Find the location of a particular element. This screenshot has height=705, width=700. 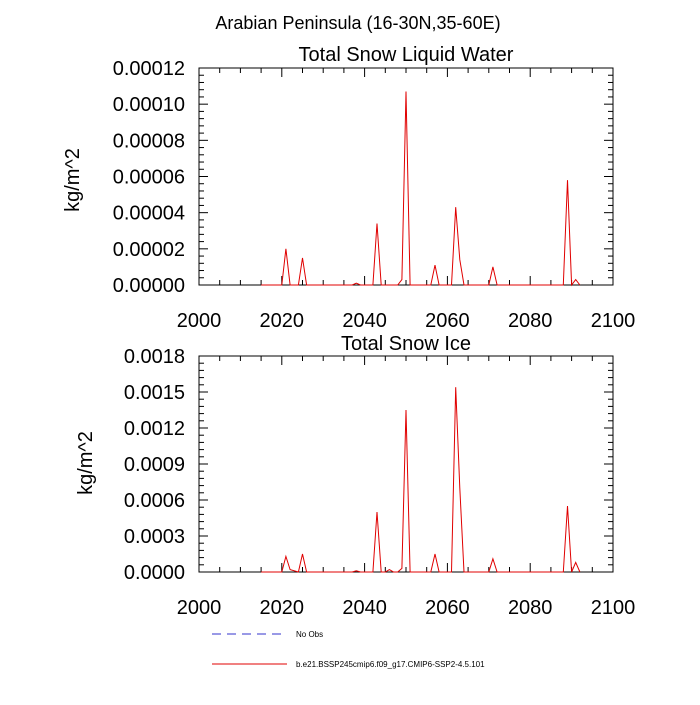

panel-title: Total Snow Ice is located at coordinates (406, 344).